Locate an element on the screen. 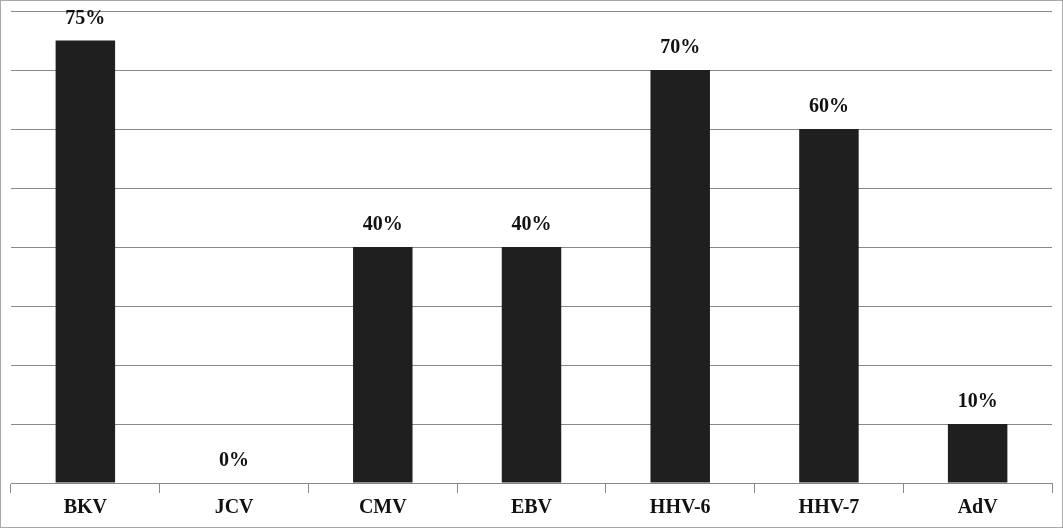 This screenshot has width=1063, height=528. x-tick-label: HHV-7 is located at coordinates (829, 506).